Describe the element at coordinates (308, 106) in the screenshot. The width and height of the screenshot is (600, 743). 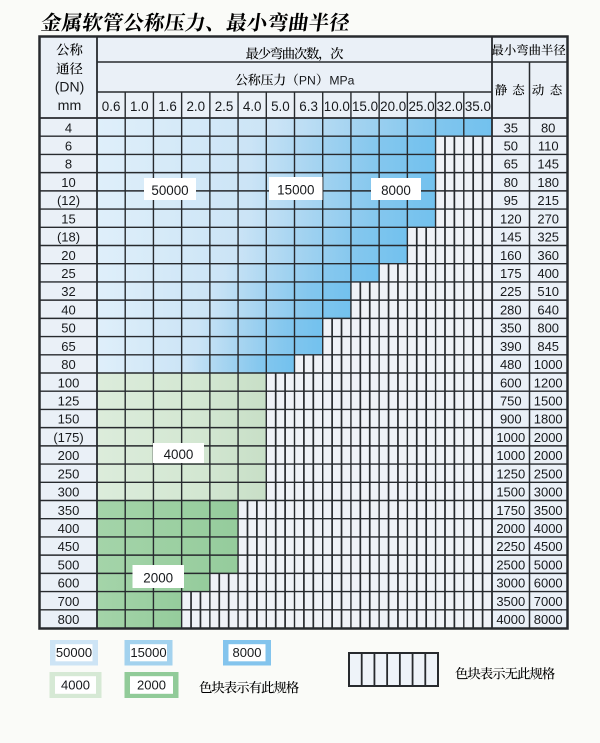
I see `svg-text: 6.3` at that location.